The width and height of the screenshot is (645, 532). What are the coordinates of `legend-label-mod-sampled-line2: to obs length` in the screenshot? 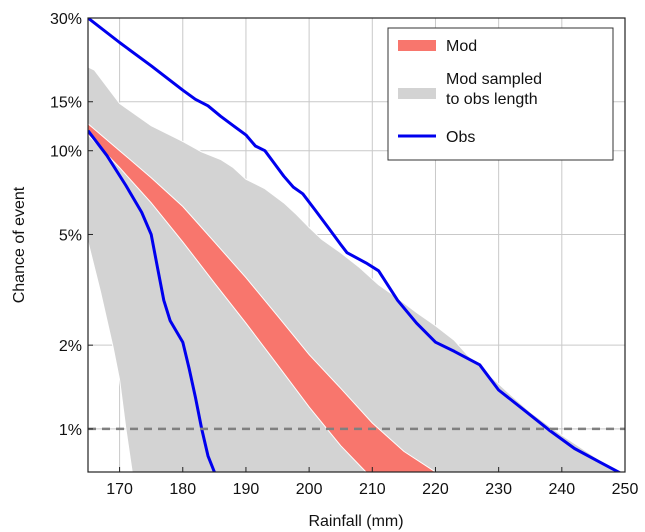 It's located at (492, 99).